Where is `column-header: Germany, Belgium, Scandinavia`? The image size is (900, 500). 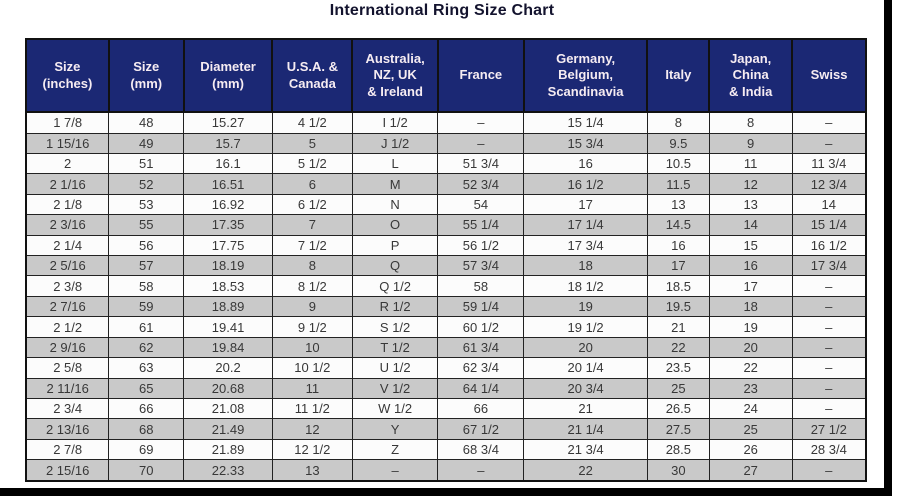 column-header: Germany, Belgium, Scandinavia is located at coordinates (585, 76).